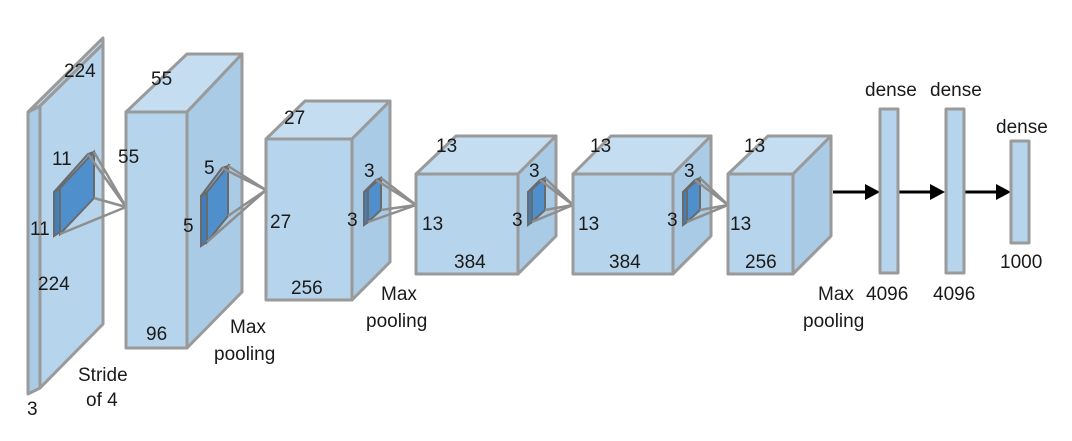 The width and height of the screenshot is (1072, 441). I want to click on dense3-bar, so click(1020, 192).